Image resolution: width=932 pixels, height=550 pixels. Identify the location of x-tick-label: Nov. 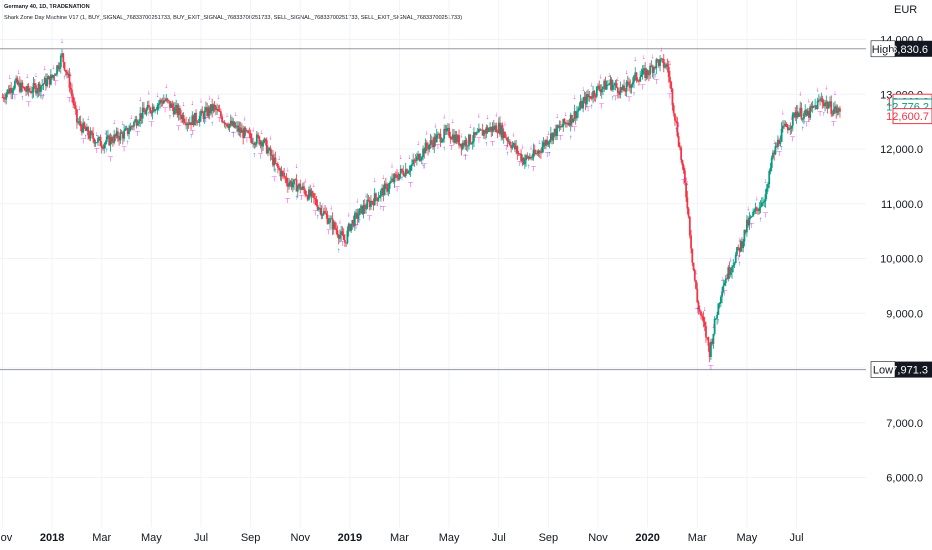
(6, 538).